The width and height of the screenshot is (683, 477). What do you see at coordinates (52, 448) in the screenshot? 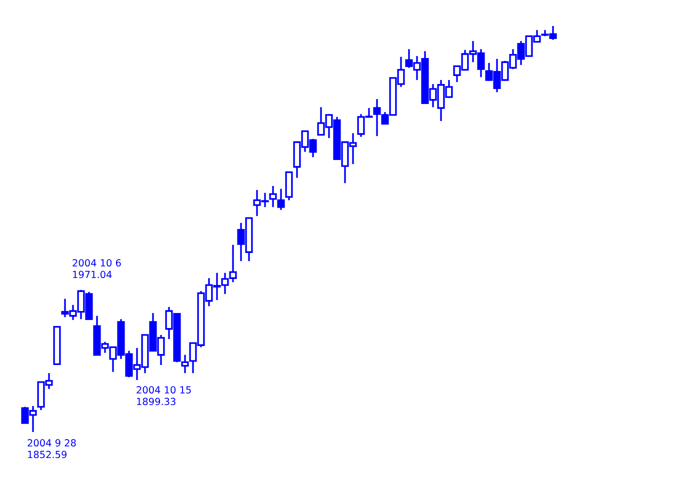
I see `text: 2004 9 28 1852.59` at bounding box center [52, 448].